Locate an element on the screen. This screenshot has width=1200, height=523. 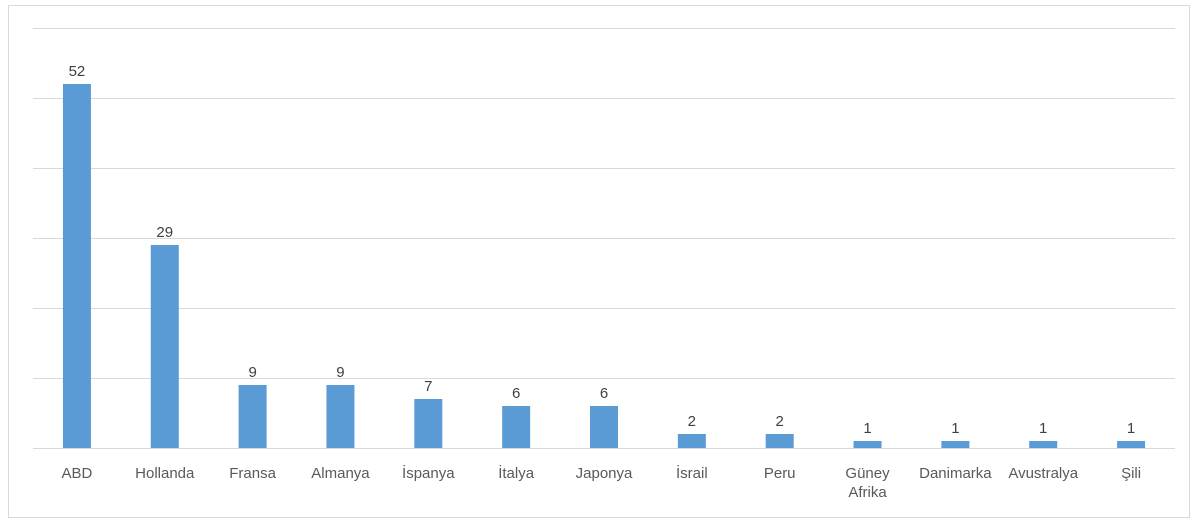
x-tick-label: Güney Afrika is located at coordinates (867, 483).